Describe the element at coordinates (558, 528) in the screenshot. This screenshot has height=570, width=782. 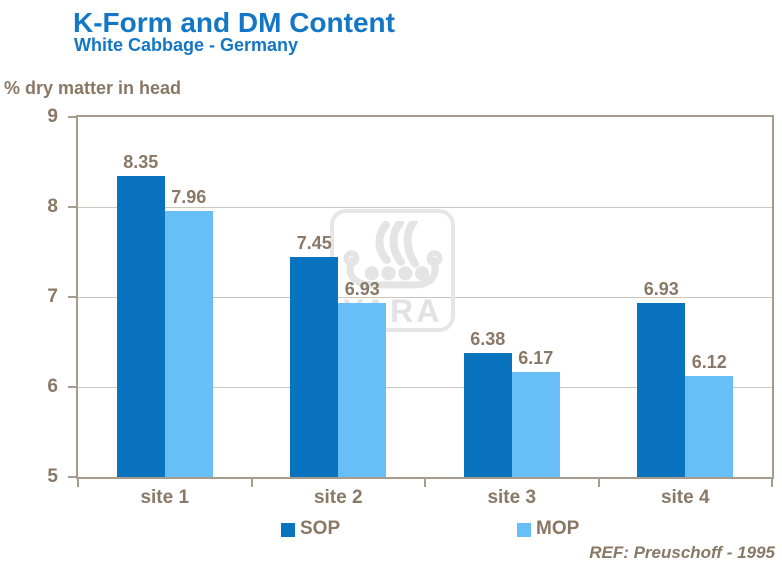
I see `legend-label-mop: MOP` at that location.